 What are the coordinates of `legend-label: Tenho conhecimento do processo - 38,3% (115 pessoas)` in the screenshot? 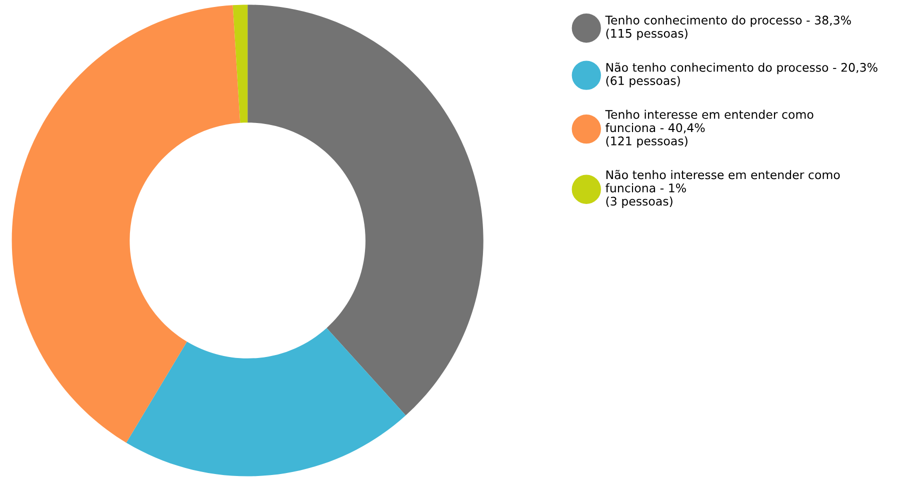 It's located at (728, 27).